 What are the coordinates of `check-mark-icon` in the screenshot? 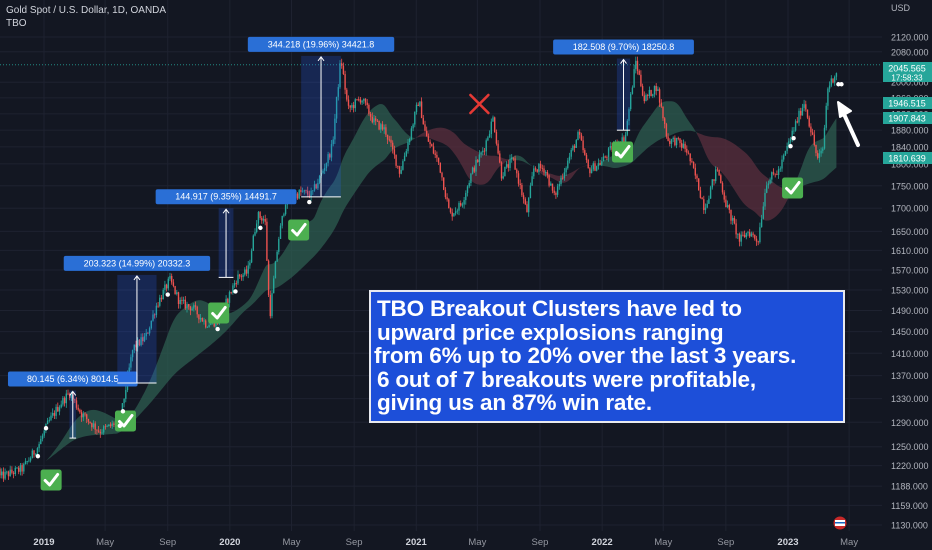 It's located at (219, 313).